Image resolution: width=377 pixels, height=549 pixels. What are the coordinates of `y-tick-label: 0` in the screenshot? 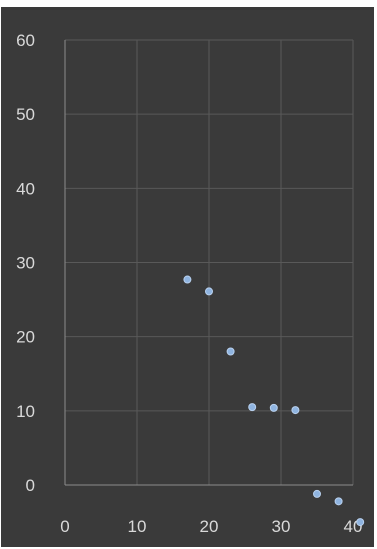 It's located at (30, 485).